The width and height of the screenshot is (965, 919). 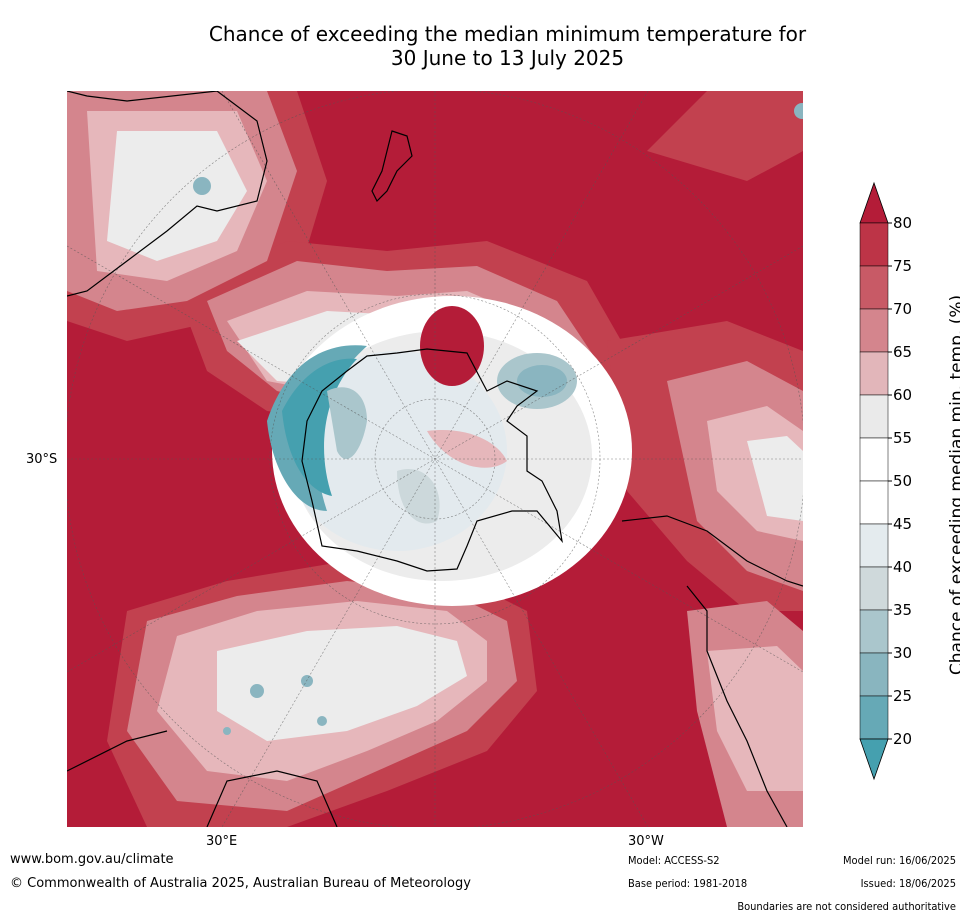 I want to click on colorbar-arrow-top, so click(x=874, y=202).